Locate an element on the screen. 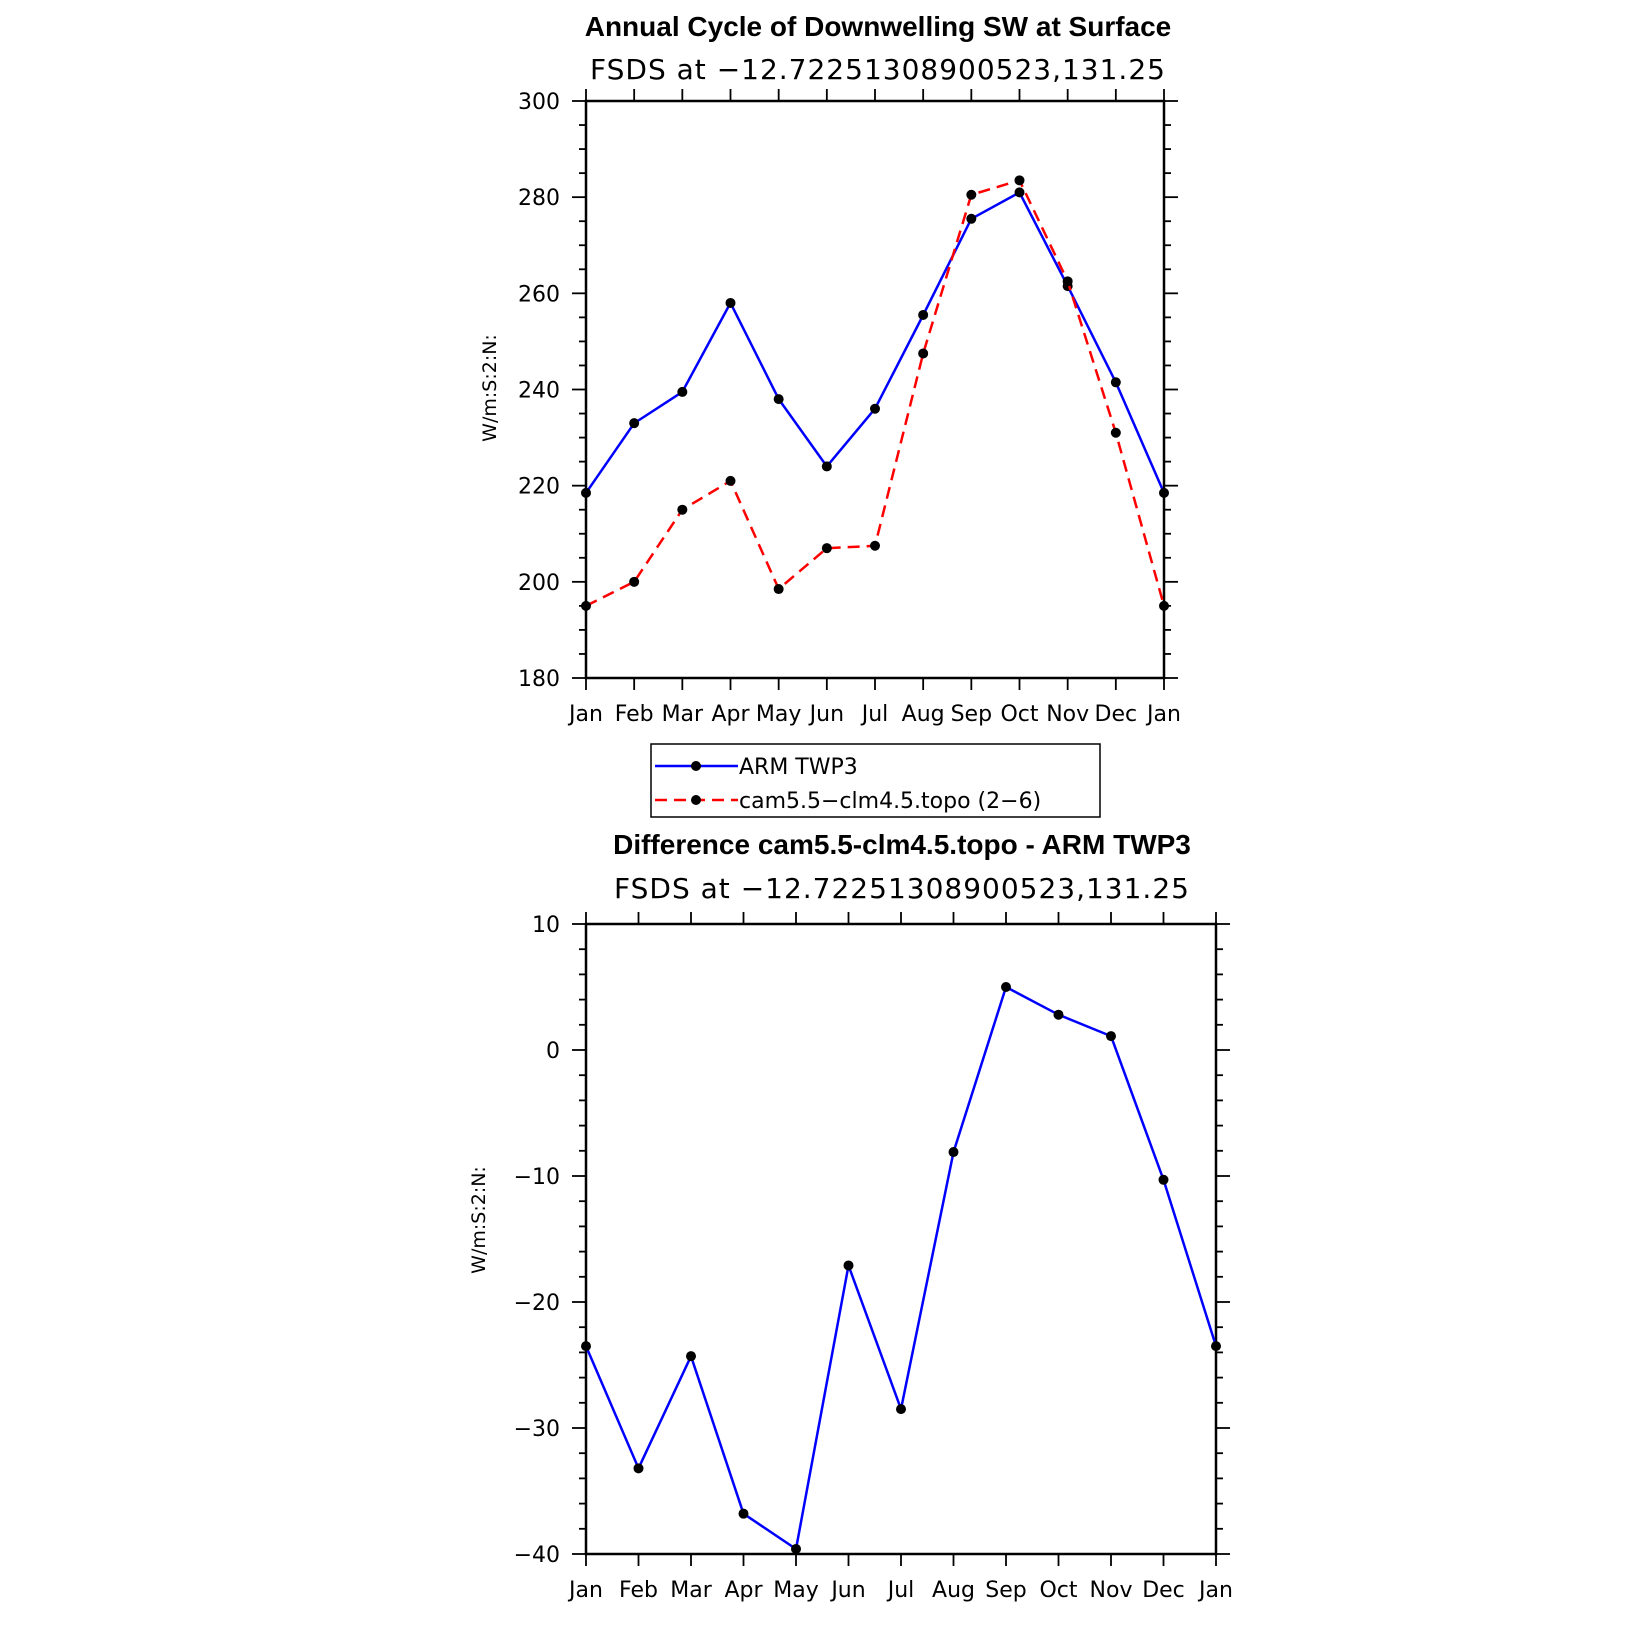  legend: ARM TWP3 cam5.5−clm4.5.topo (2−6) is located at coordinates (875, 780).